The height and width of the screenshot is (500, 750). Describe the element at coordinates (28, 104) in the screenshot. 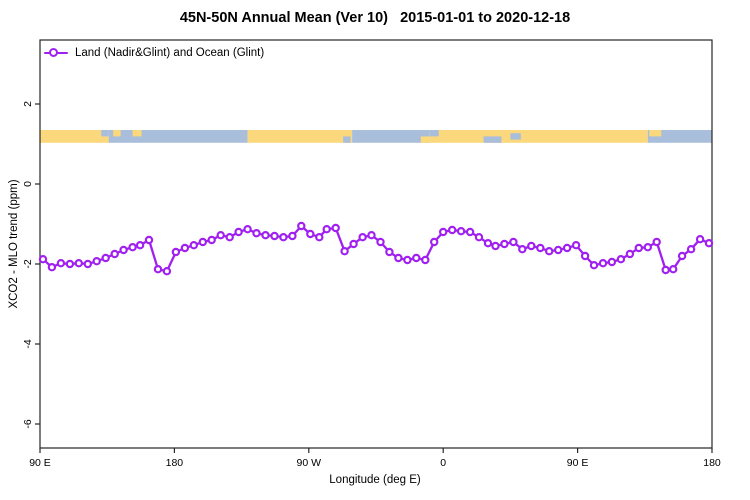

I see `y-tick-label: 2` at that location.